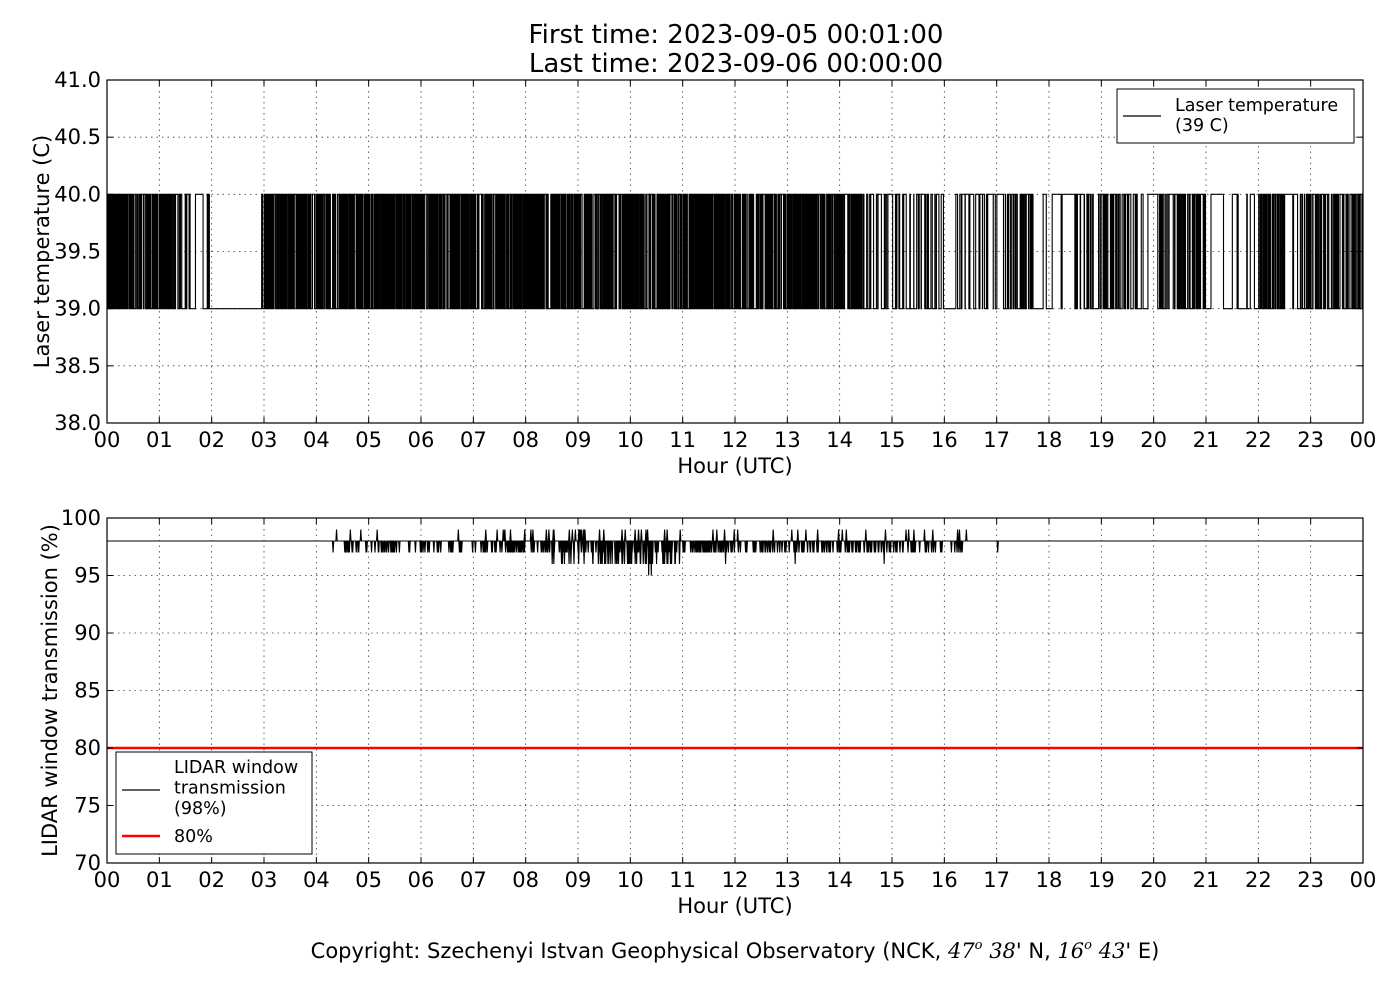 The image size is (1400, 1000). What do you see at coordinates (77, 423) in the screenshot?
I see `y-tick-label: 38.0` at bounding box center [77, 423].